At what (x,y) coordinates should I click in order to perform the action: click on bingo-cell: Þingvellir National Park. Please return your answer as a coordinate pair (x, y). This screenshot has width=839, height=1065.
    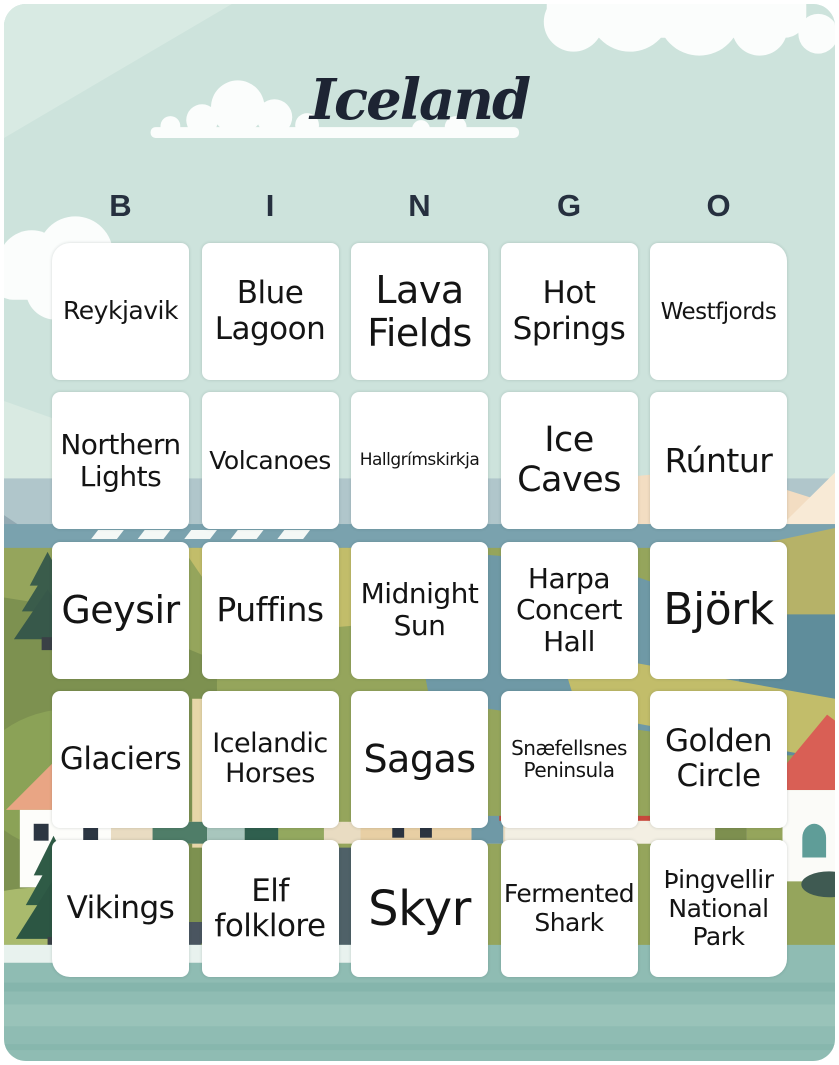
    Looking at the image, I should click on (718, 909).